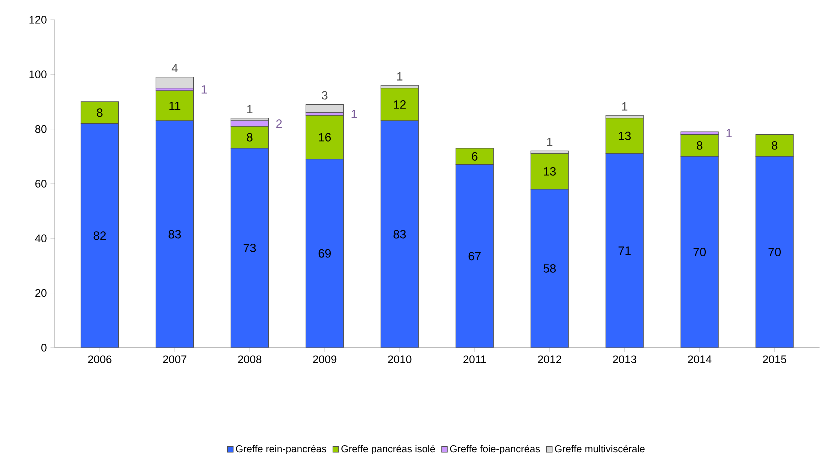  Describe the element at coordinates (600, 449) in the screenshot. I see `legend-label: Greffe multiviscérale` at that location.